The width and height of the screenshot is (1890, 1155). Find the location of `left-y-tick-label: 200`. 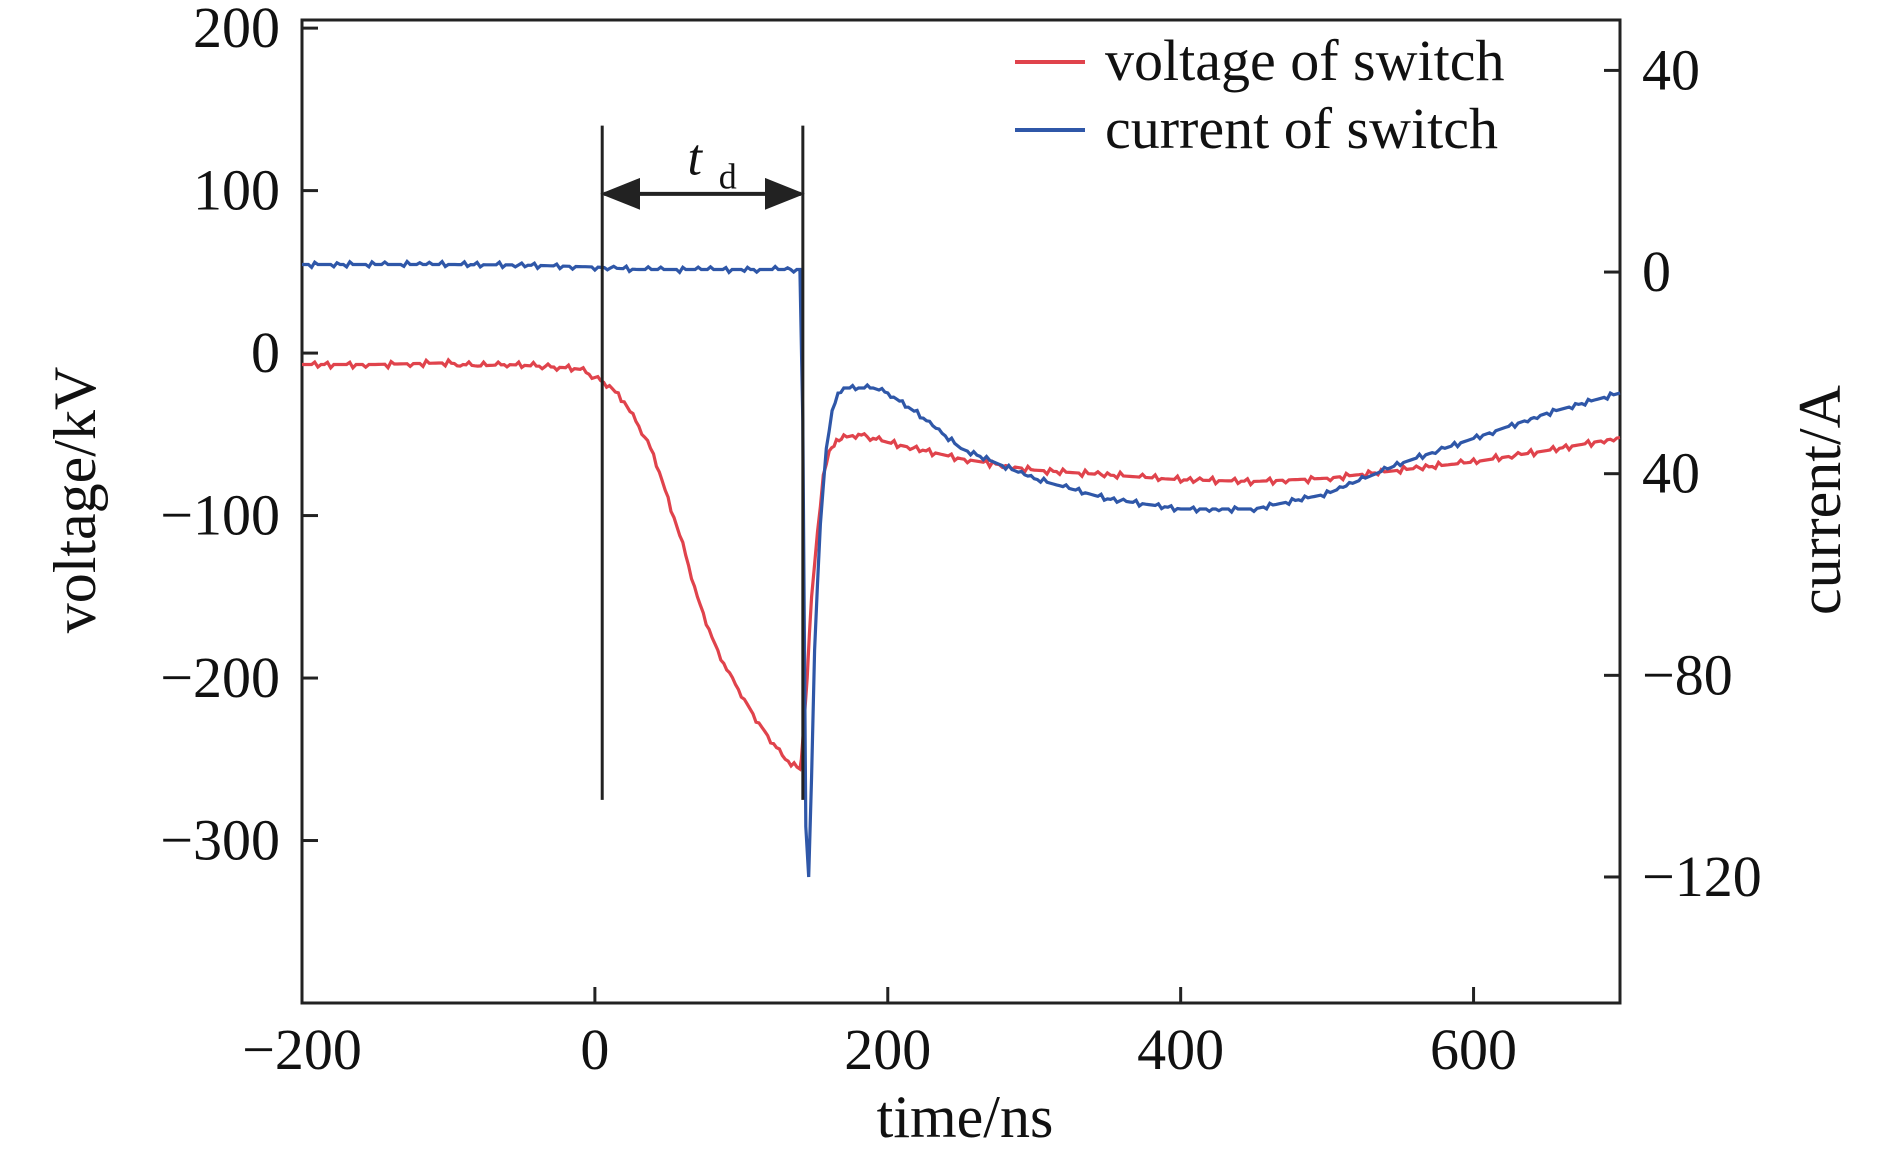

left-y-tick-label: 200 is located at coordinates (236, 30).